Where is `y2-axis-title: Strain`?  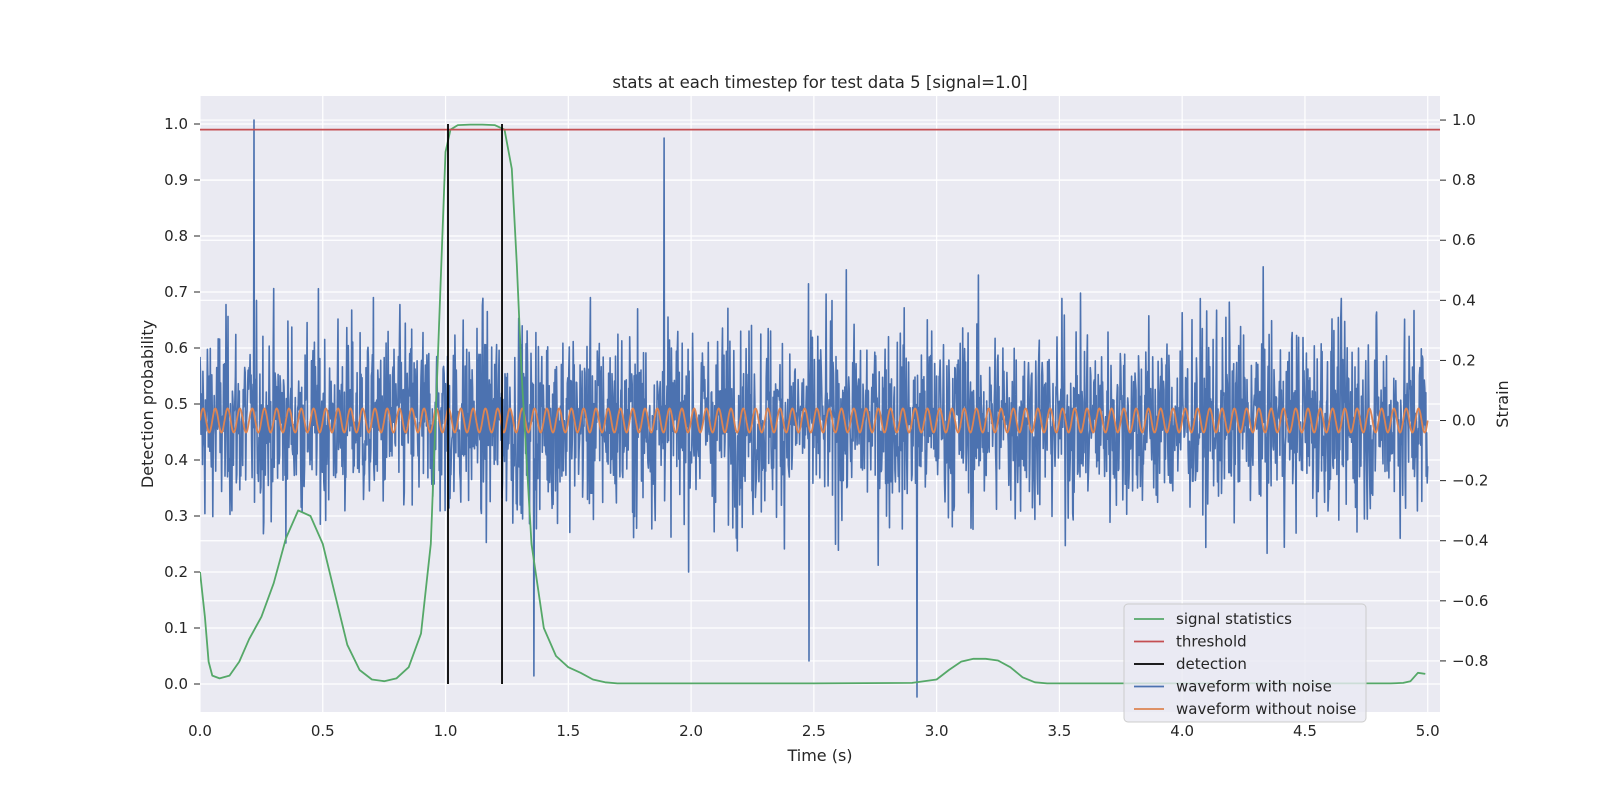
y2-axis-title: Strain is located at coordinates (1502, 403).